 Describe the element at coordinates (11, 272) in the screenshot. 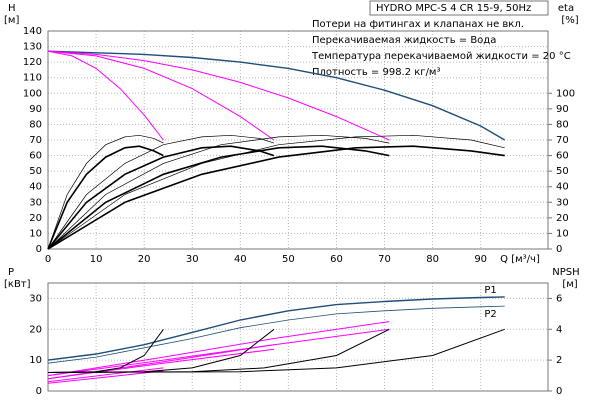

I see `y-axis-label: P` at that location.